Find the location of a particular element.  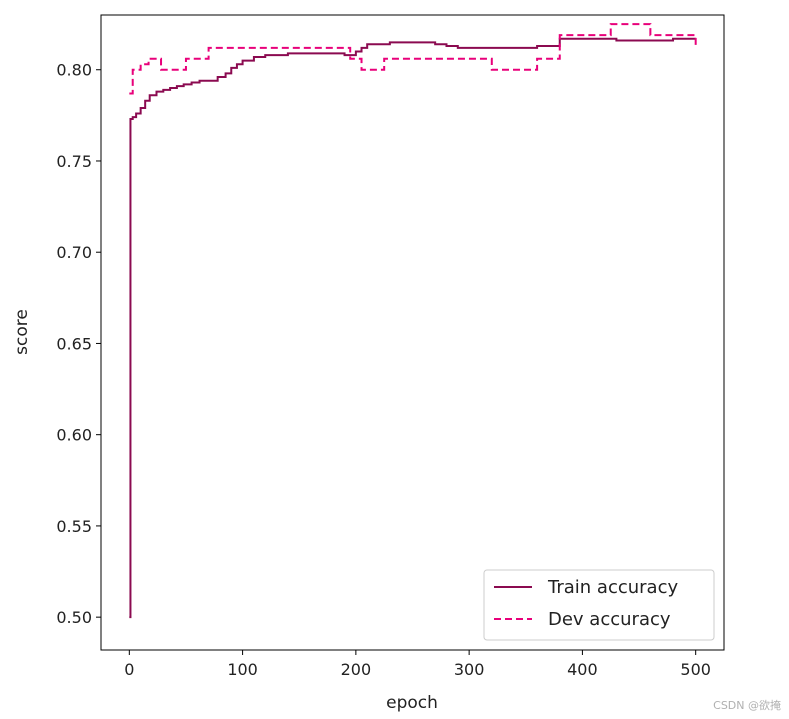

x-axis-ticks: 0 100 200 300 400 500 is located at coordinates (417, 664).